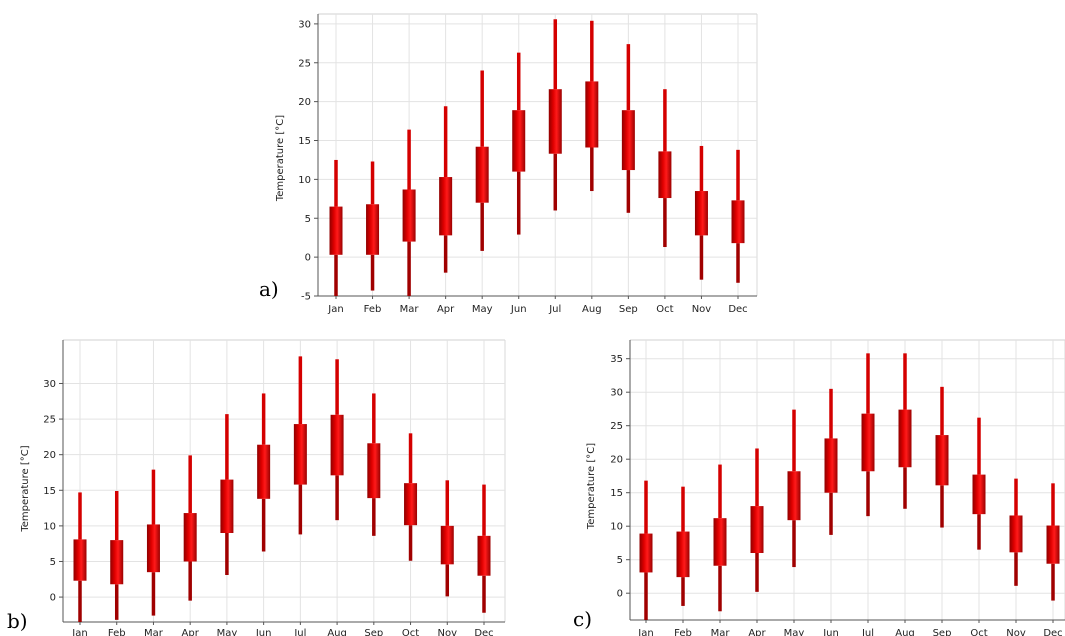 The image size is (1065, 636). Describe the element at coordinates (306, 297) in the screenshot. I see `y-tick-label: -5` at that location.